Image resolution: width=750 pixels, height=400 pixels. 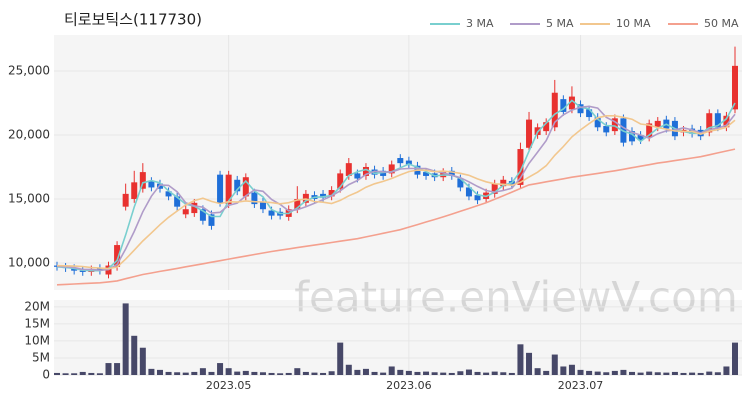 I want to click on x-tick-label: 2023.07, so click(x=581, y=385).